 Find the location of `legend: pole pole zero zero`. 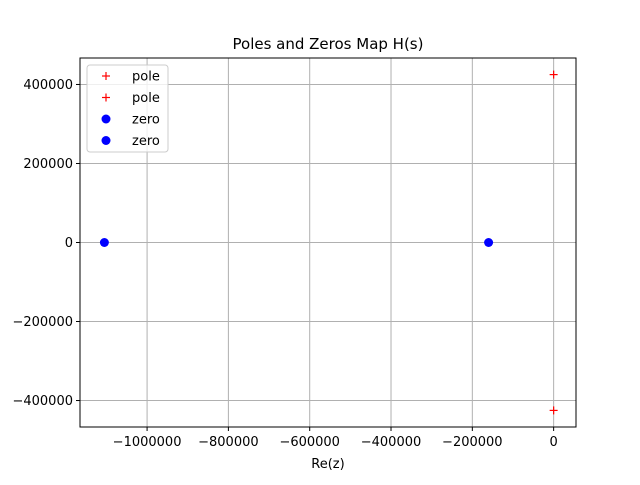

legend: pole pole zero zero is located at coordinates (127, 108).